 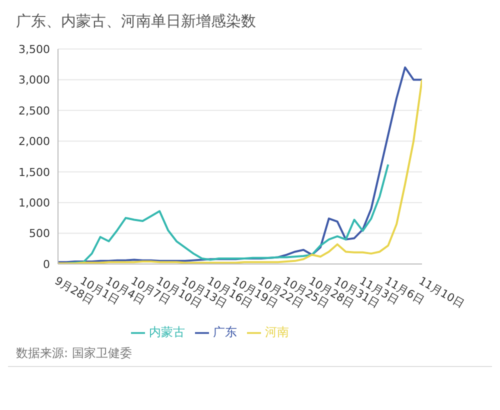 I want to click on y-tick-label: 1,500, so click(x=34, y=172).